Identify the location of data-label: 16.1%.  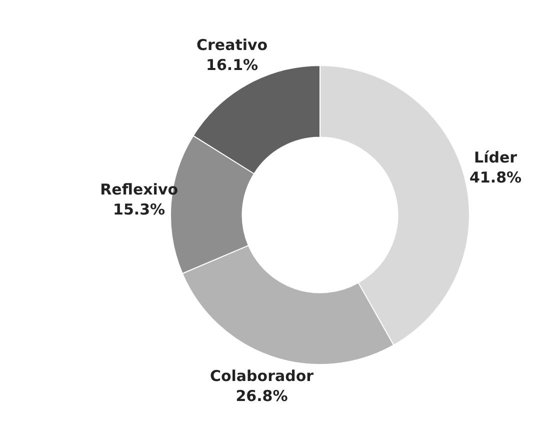
(232, 65).